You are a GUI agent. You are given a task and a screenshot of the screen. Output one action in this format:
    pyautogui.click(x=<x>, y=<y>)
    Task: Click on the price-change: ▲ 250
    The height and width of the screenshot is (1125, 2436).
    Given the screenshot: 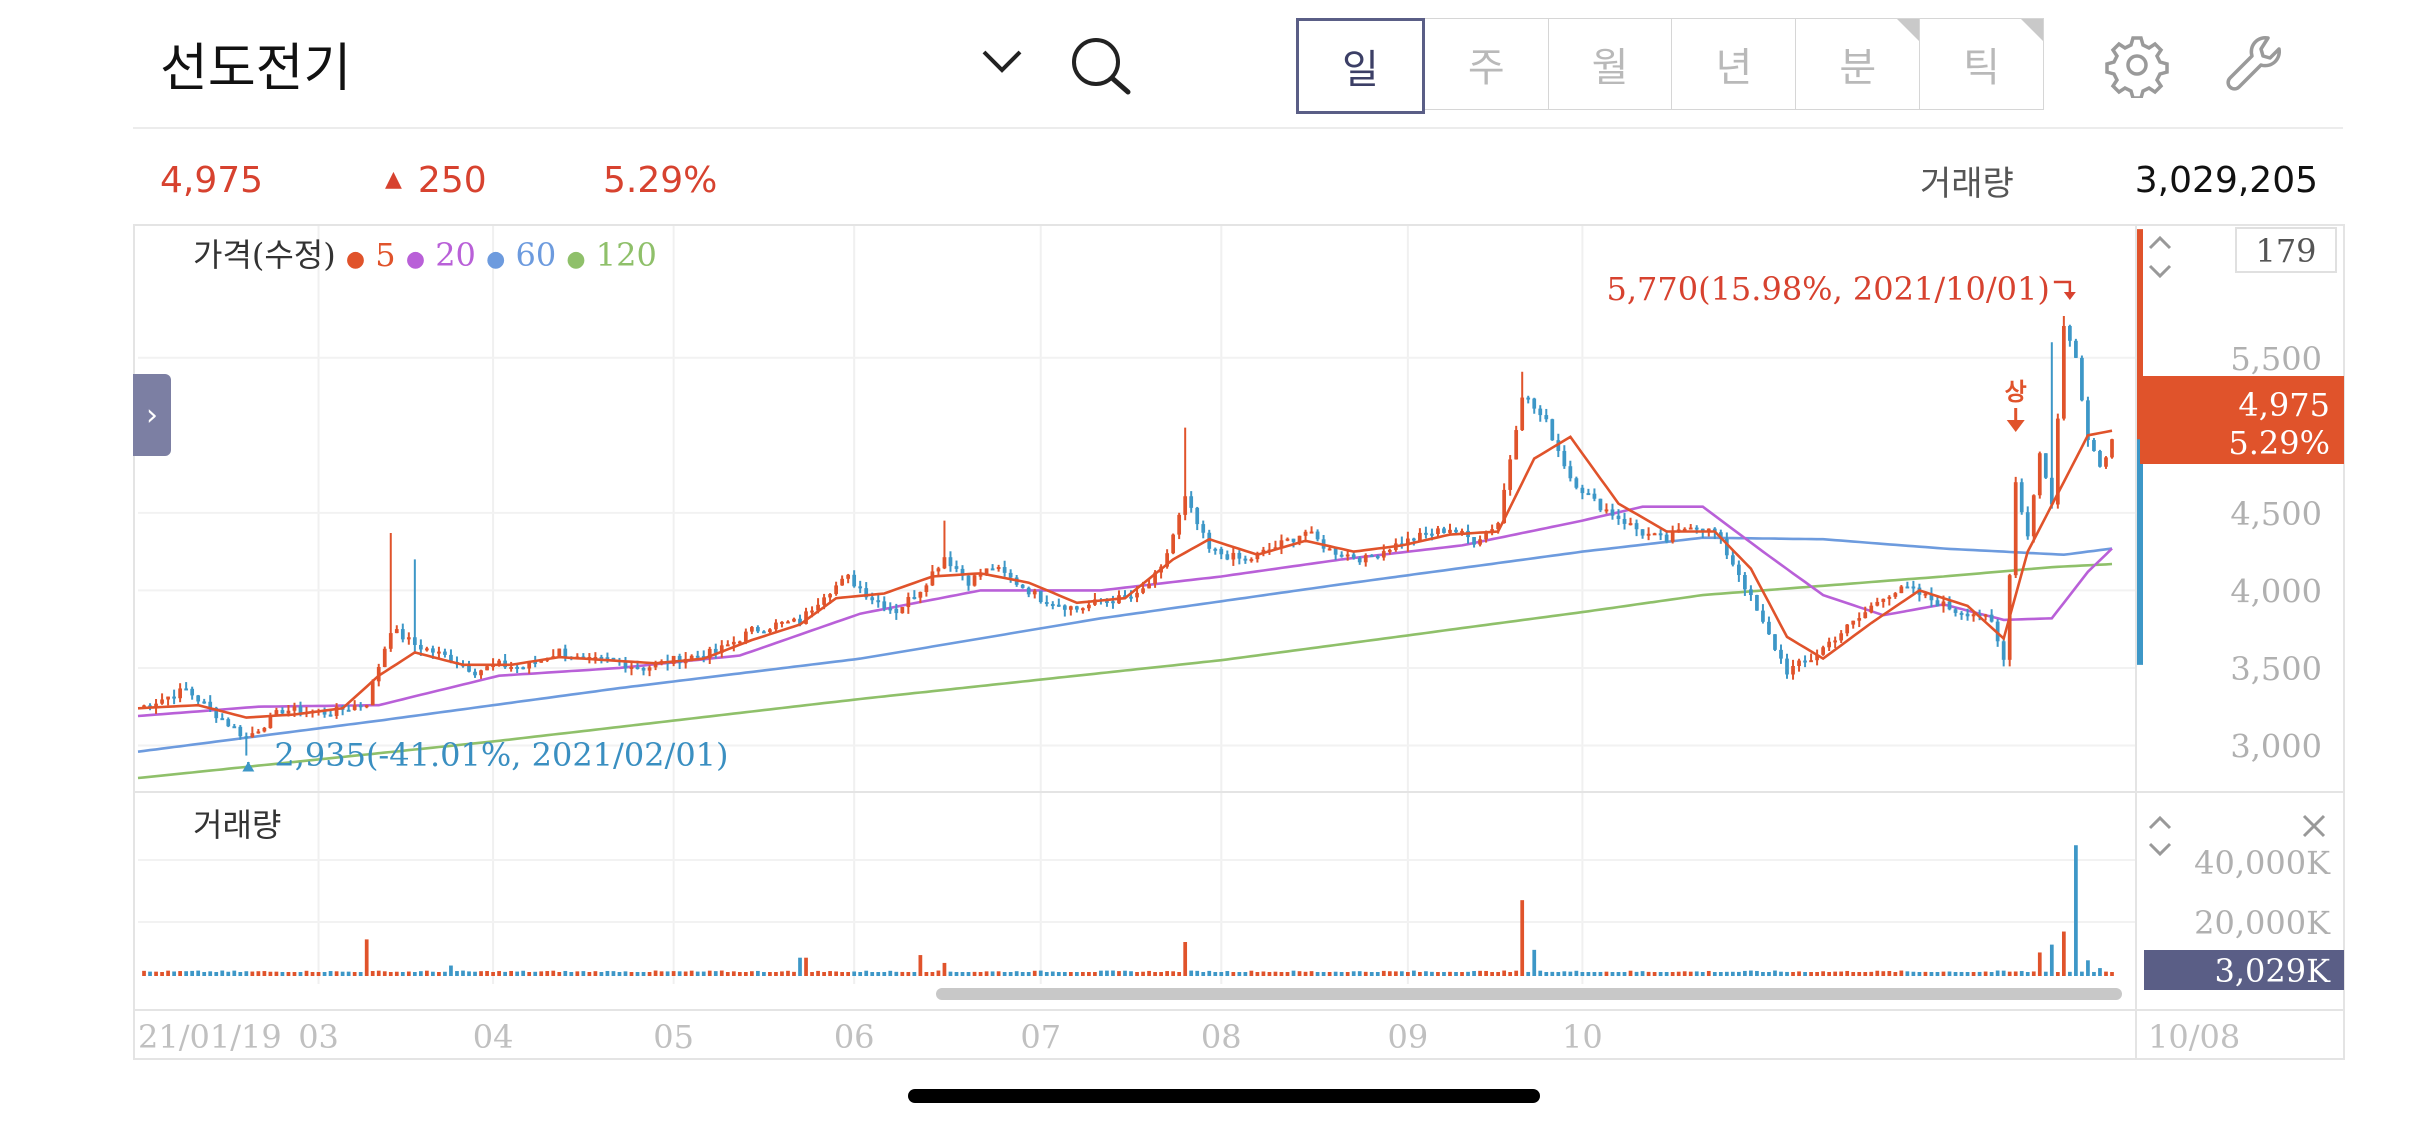 What is the action you would take?
    pyautogui.click(x=436, y=180)
    